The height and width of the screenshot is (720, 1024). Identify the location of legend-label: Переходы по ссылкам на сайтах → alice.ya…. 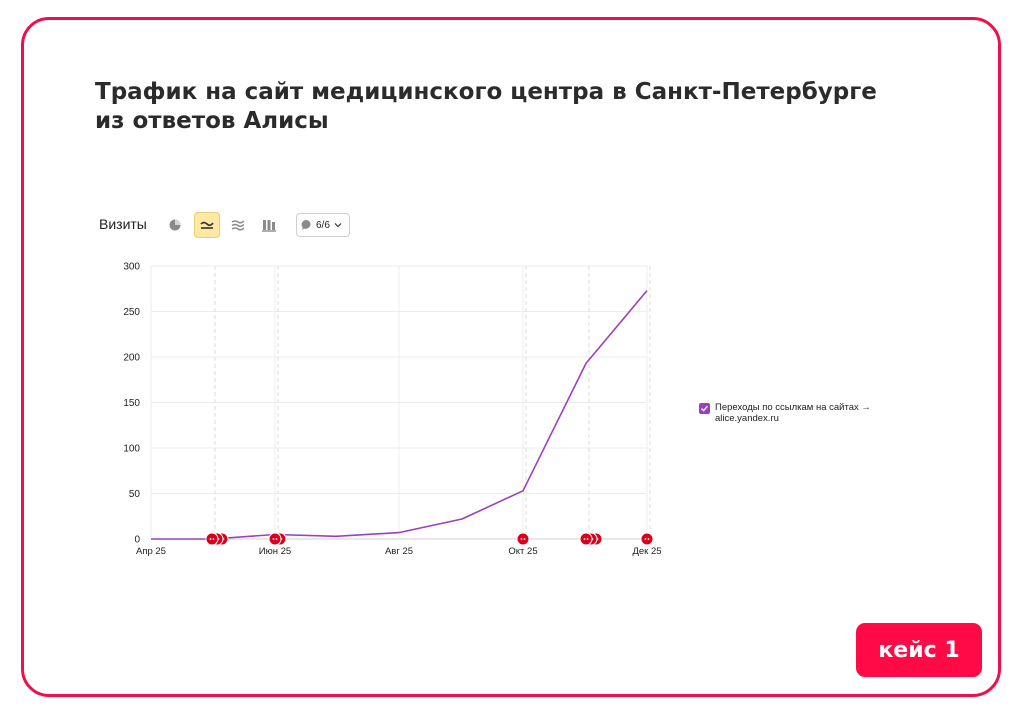
(793, 413).